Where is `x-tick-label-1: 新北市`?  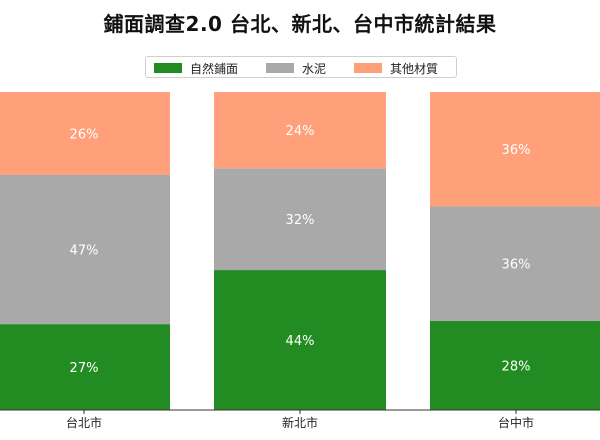
x-tick-label-1: 新北市 is located at coordinates (300, 422).